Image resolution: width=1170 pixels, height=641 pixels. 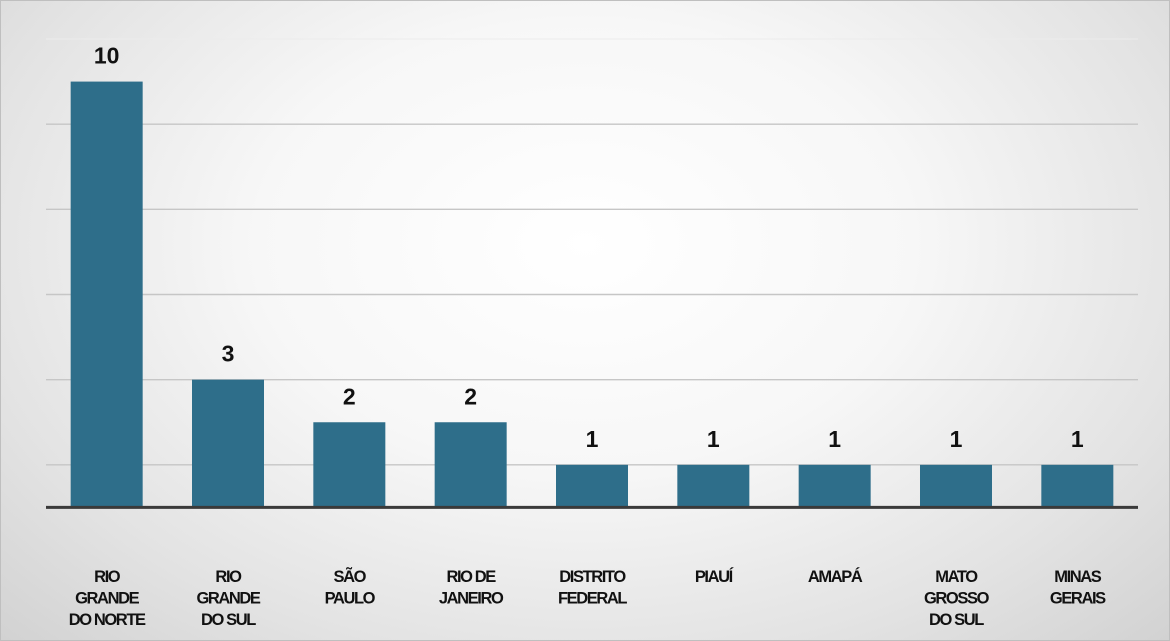 I want to click on x-tick-label: DISTRITO FEDERAL, so click(x=592, y=588).